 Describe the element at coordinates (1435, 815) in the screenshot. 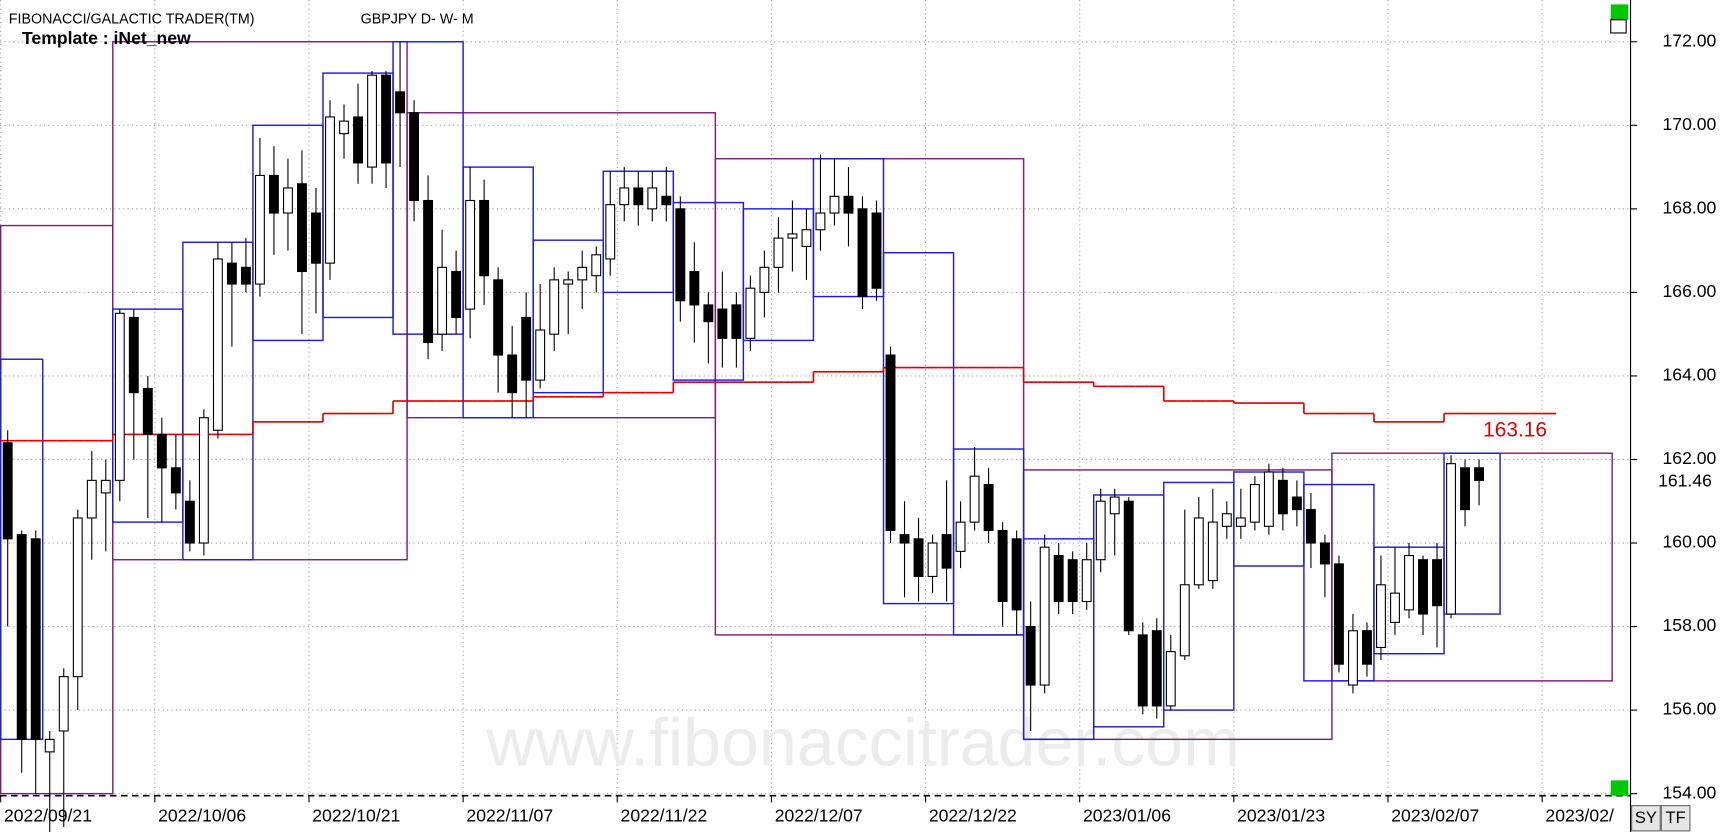

I see `x-tick-label: 2023/02/07` at that location.